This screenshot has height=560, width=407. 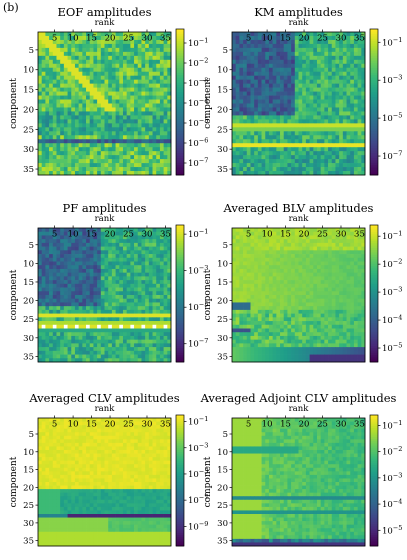 I want to click on eof-y-tick-label: 5, so click(x=31, y=51).